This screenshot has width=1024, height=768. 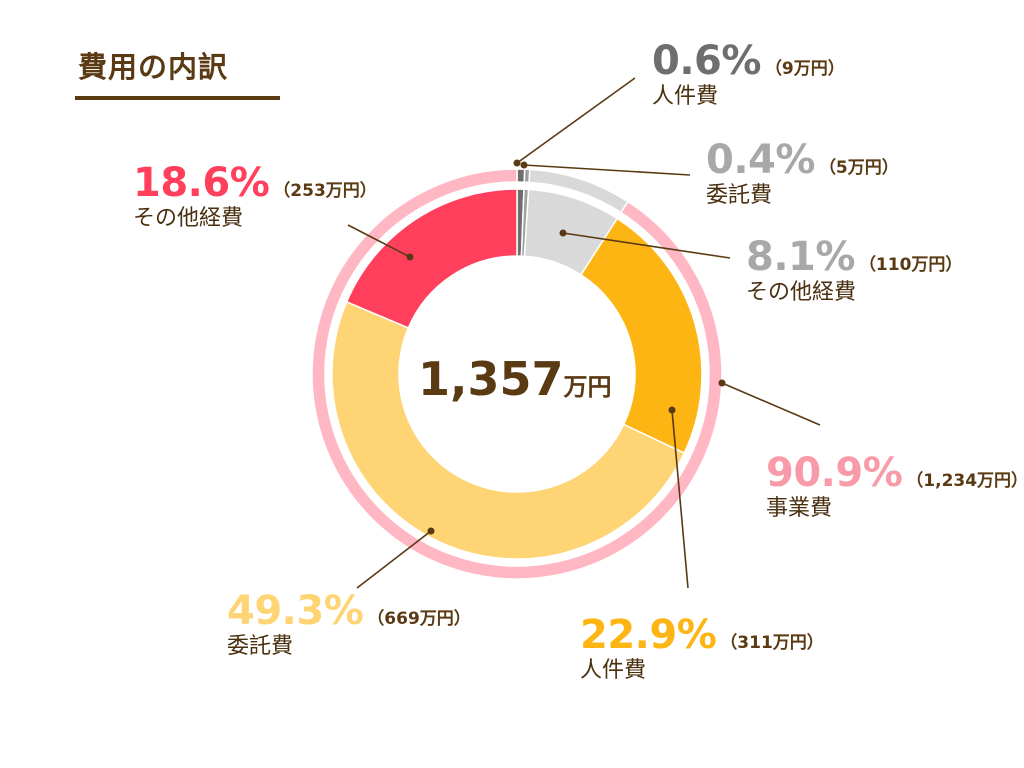 What do you see at coordinates (394, 559) in the screenshot?
I see `leader-itakuhi` at bounding box center [394, 559].